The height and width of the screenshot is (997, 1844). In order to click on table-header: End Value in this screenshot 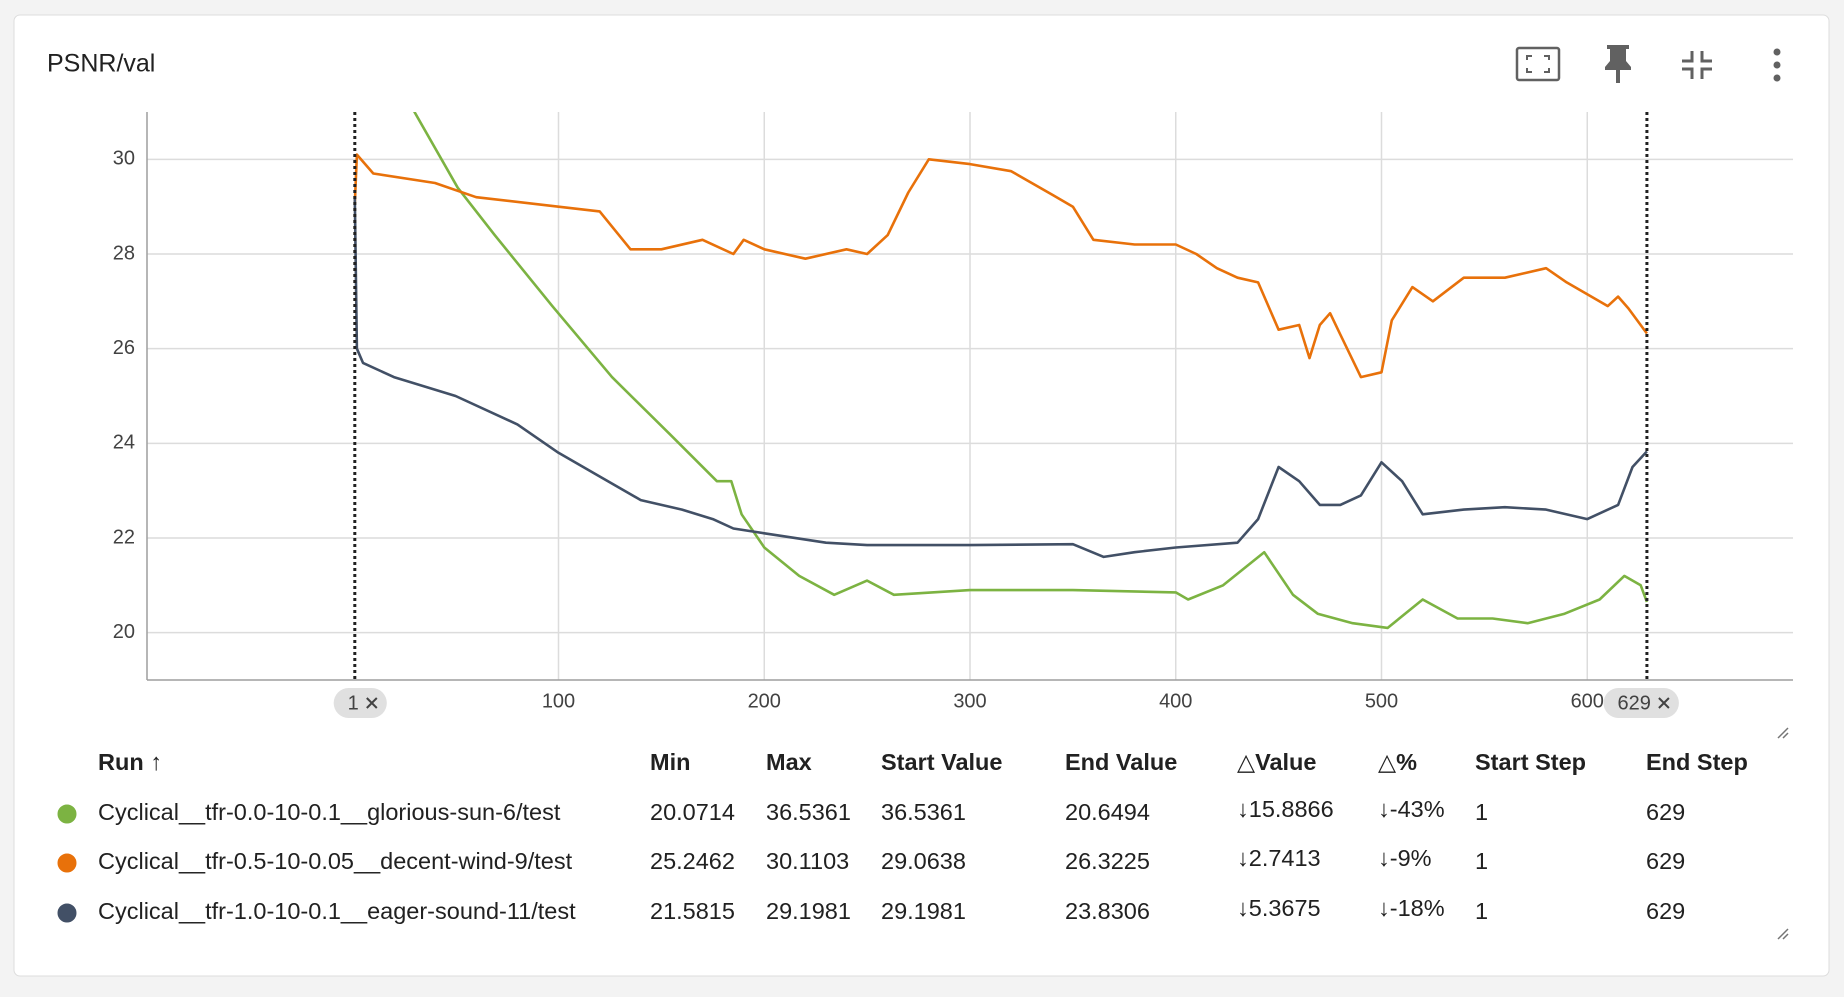, I will do `click(1121, 762)`.